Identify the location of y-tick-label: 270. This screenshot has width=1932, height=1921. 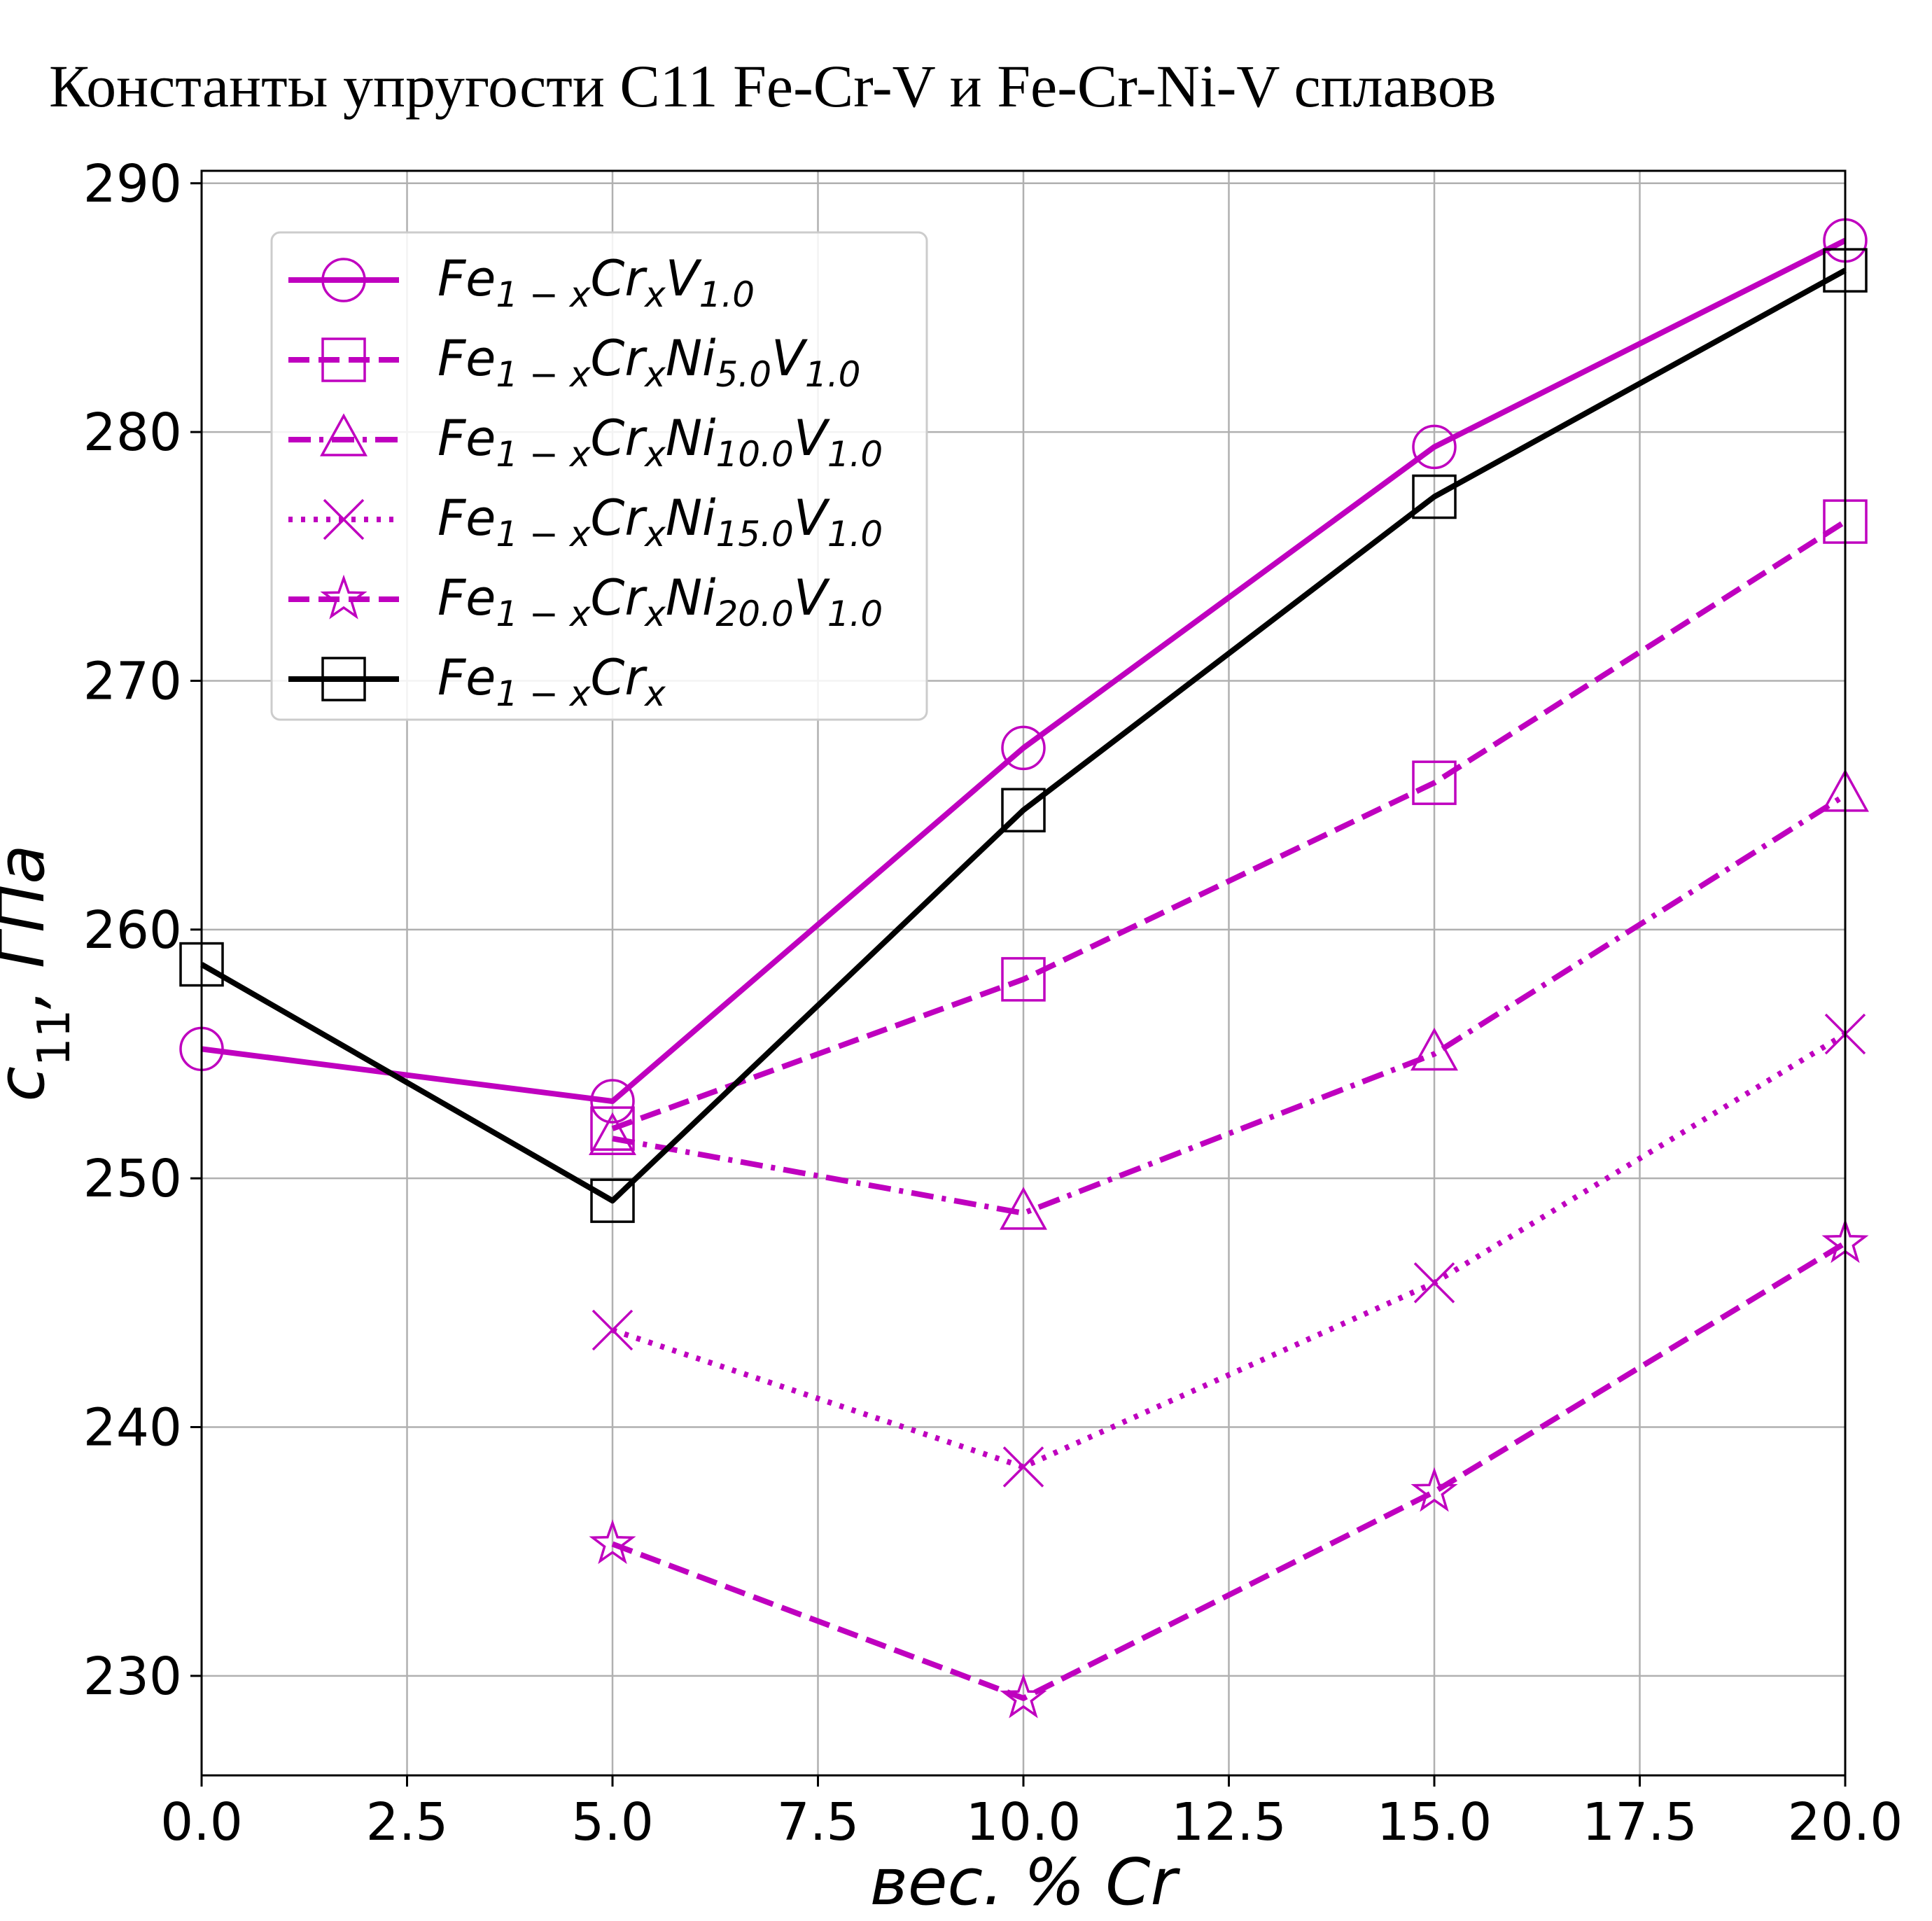
(132, 681).